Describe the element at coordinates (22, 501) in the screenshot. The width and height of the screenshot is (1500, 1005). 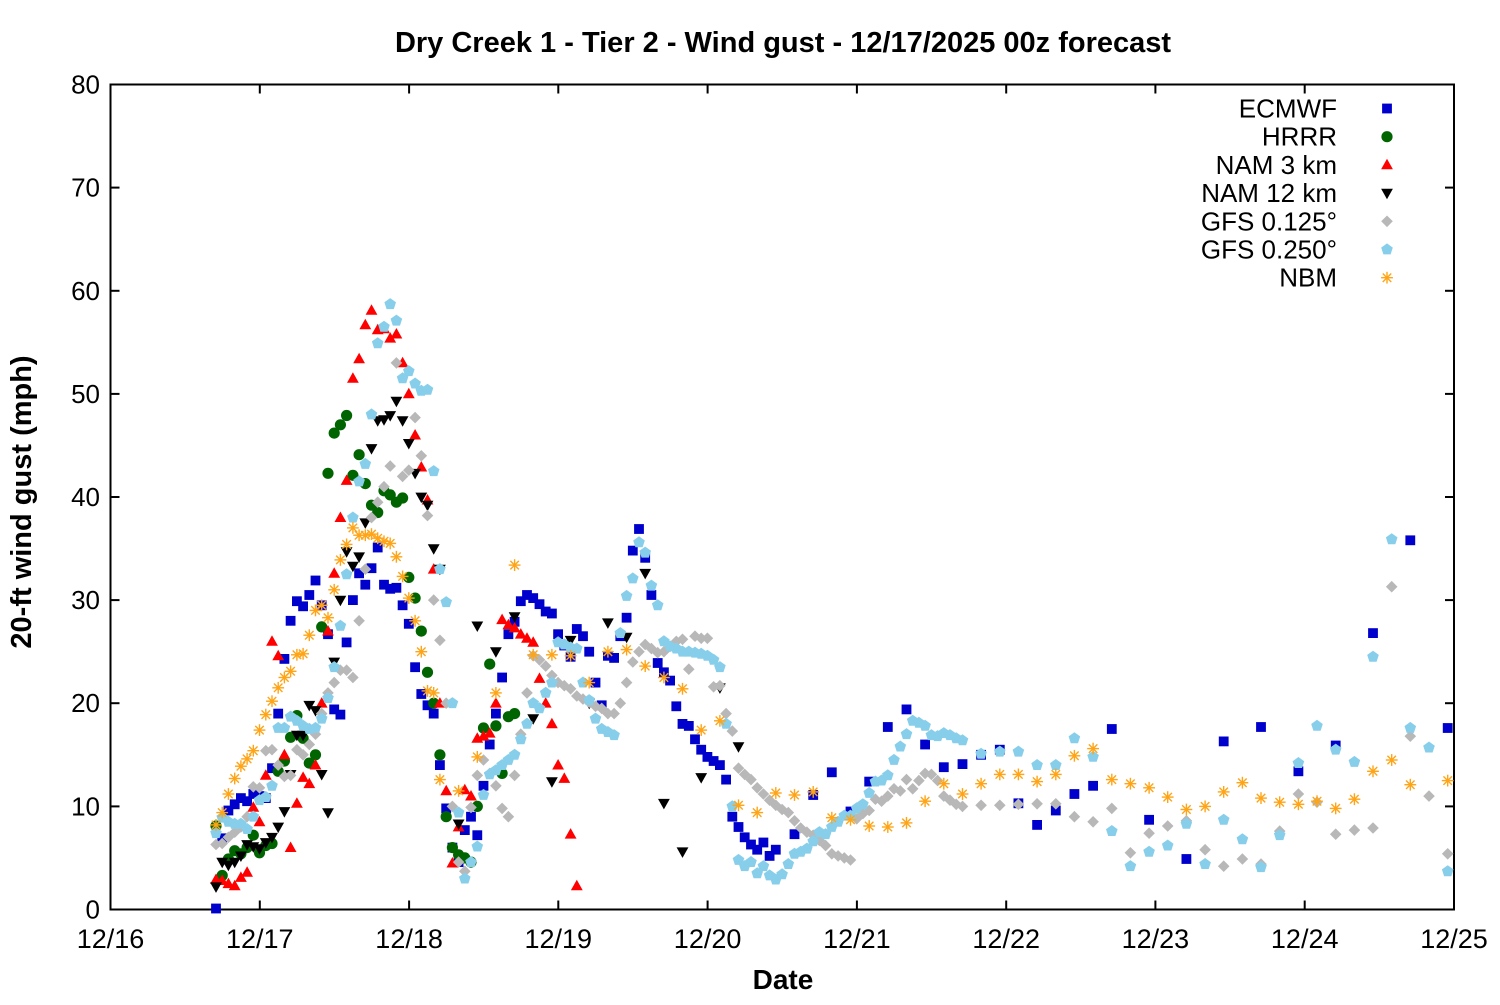
I see `svg-text: 20-ft wind gust (mph)` at that location.